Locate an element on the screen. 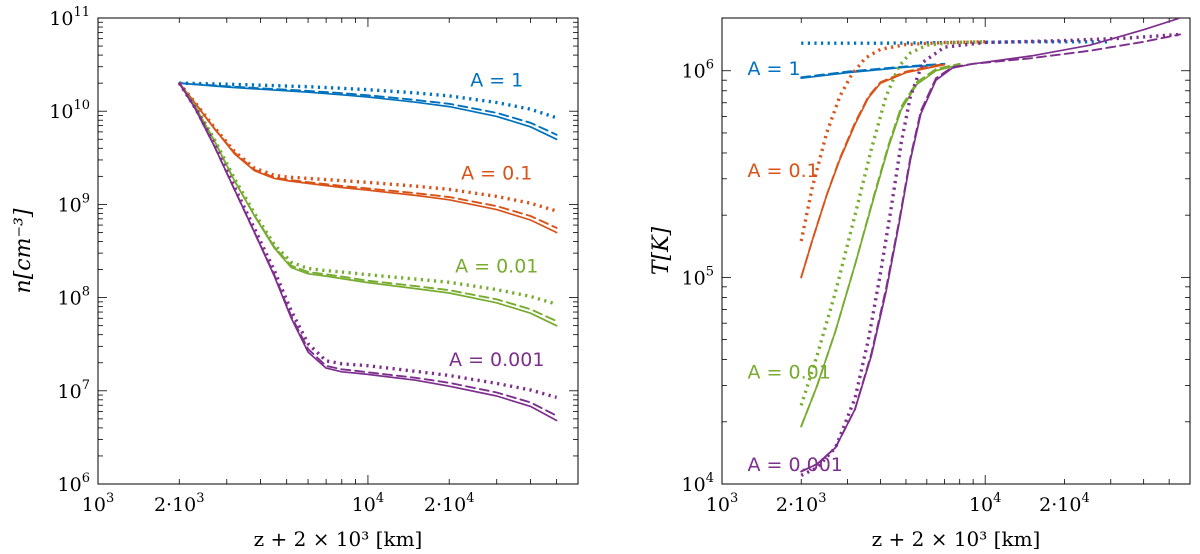 This screenshot has width=1200, height=554. y-tick-label: 10⁵ is located at coordinates (698, 276).